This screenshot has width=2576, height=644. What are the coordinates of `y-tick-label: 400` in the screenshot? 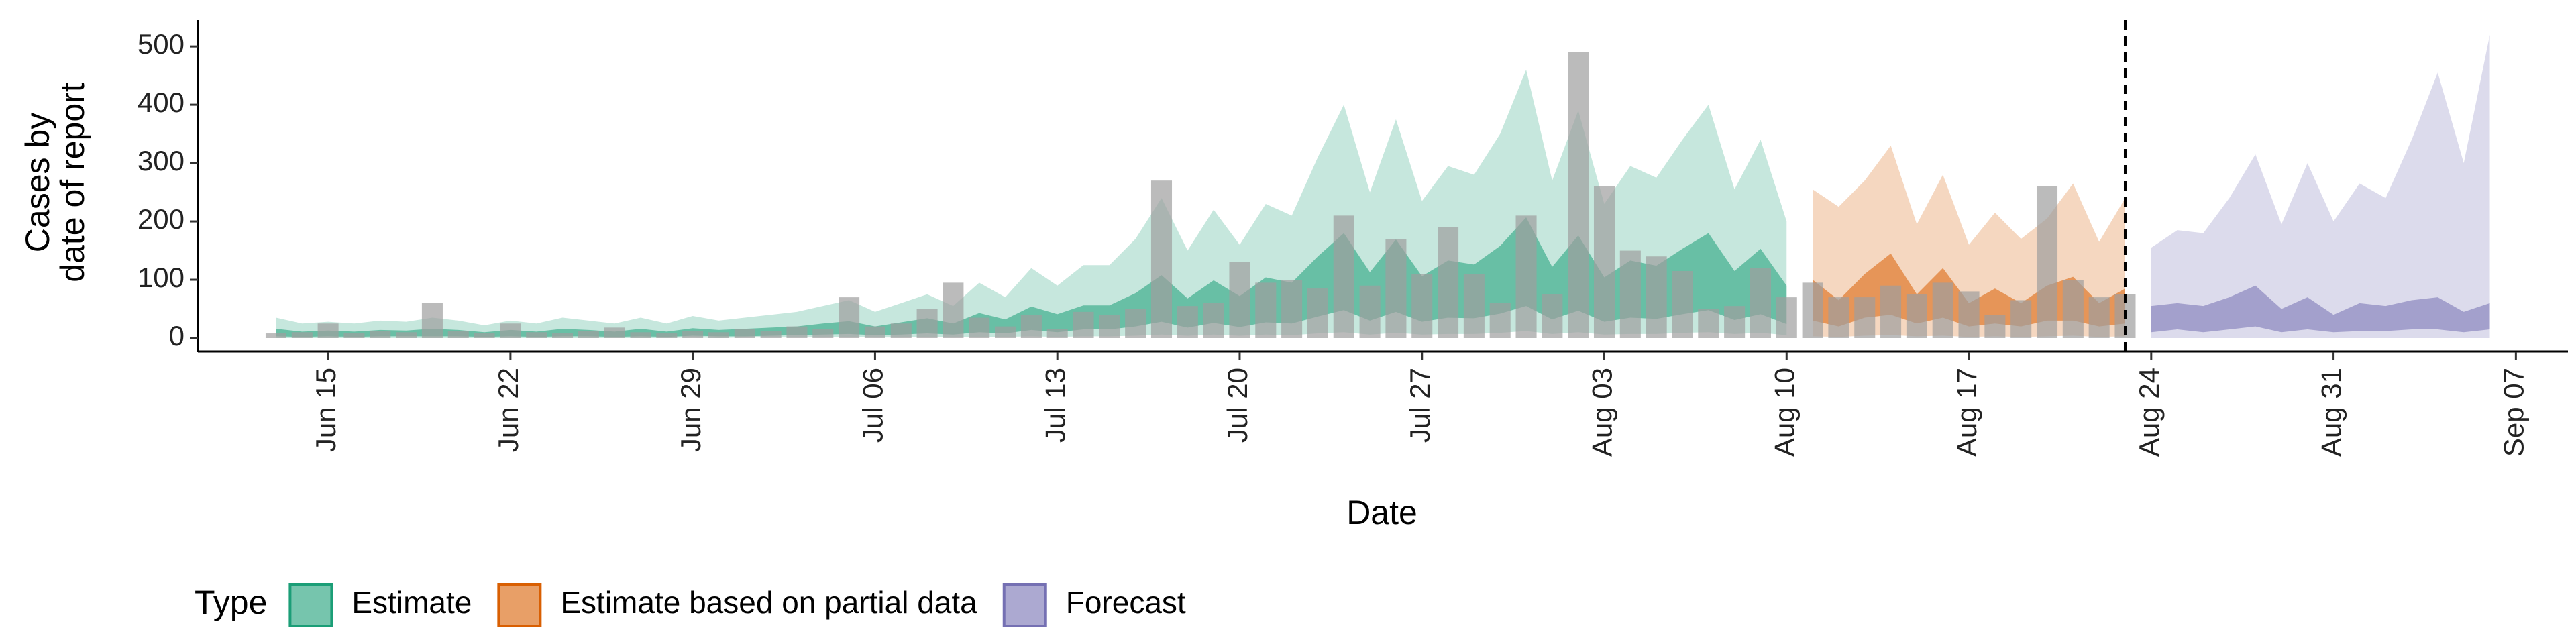 It's located at (161, 102).